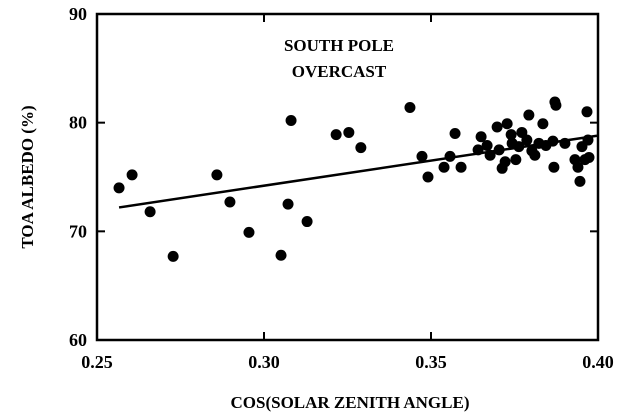 This screenshot has height=414, width=623. I want to click on y-axis-label: TOA ALBEDO (%), so click(27, 176).